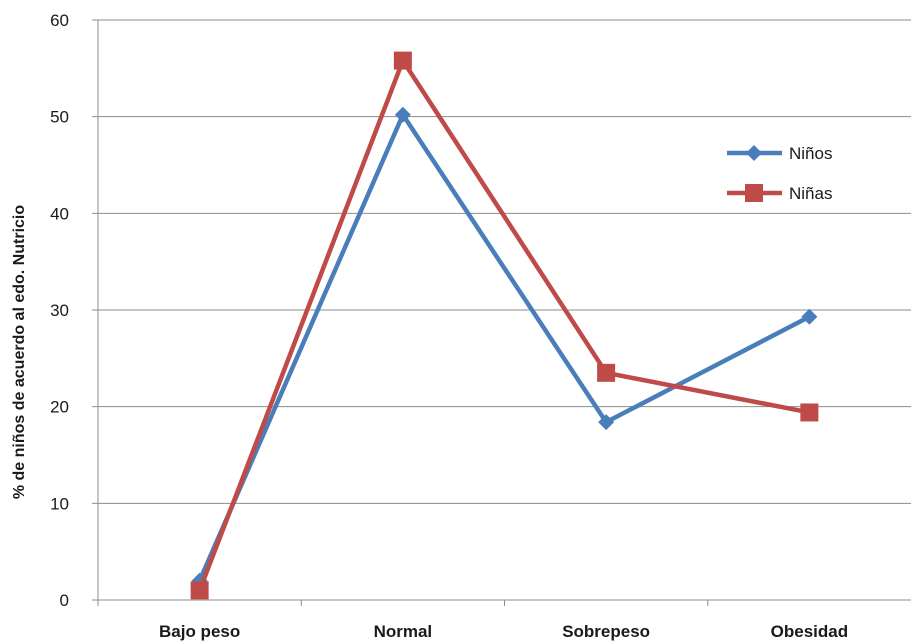  Describe the element at coordinates (810, 193) in the screenshot. I see `legend-label: Niñas` at that location.